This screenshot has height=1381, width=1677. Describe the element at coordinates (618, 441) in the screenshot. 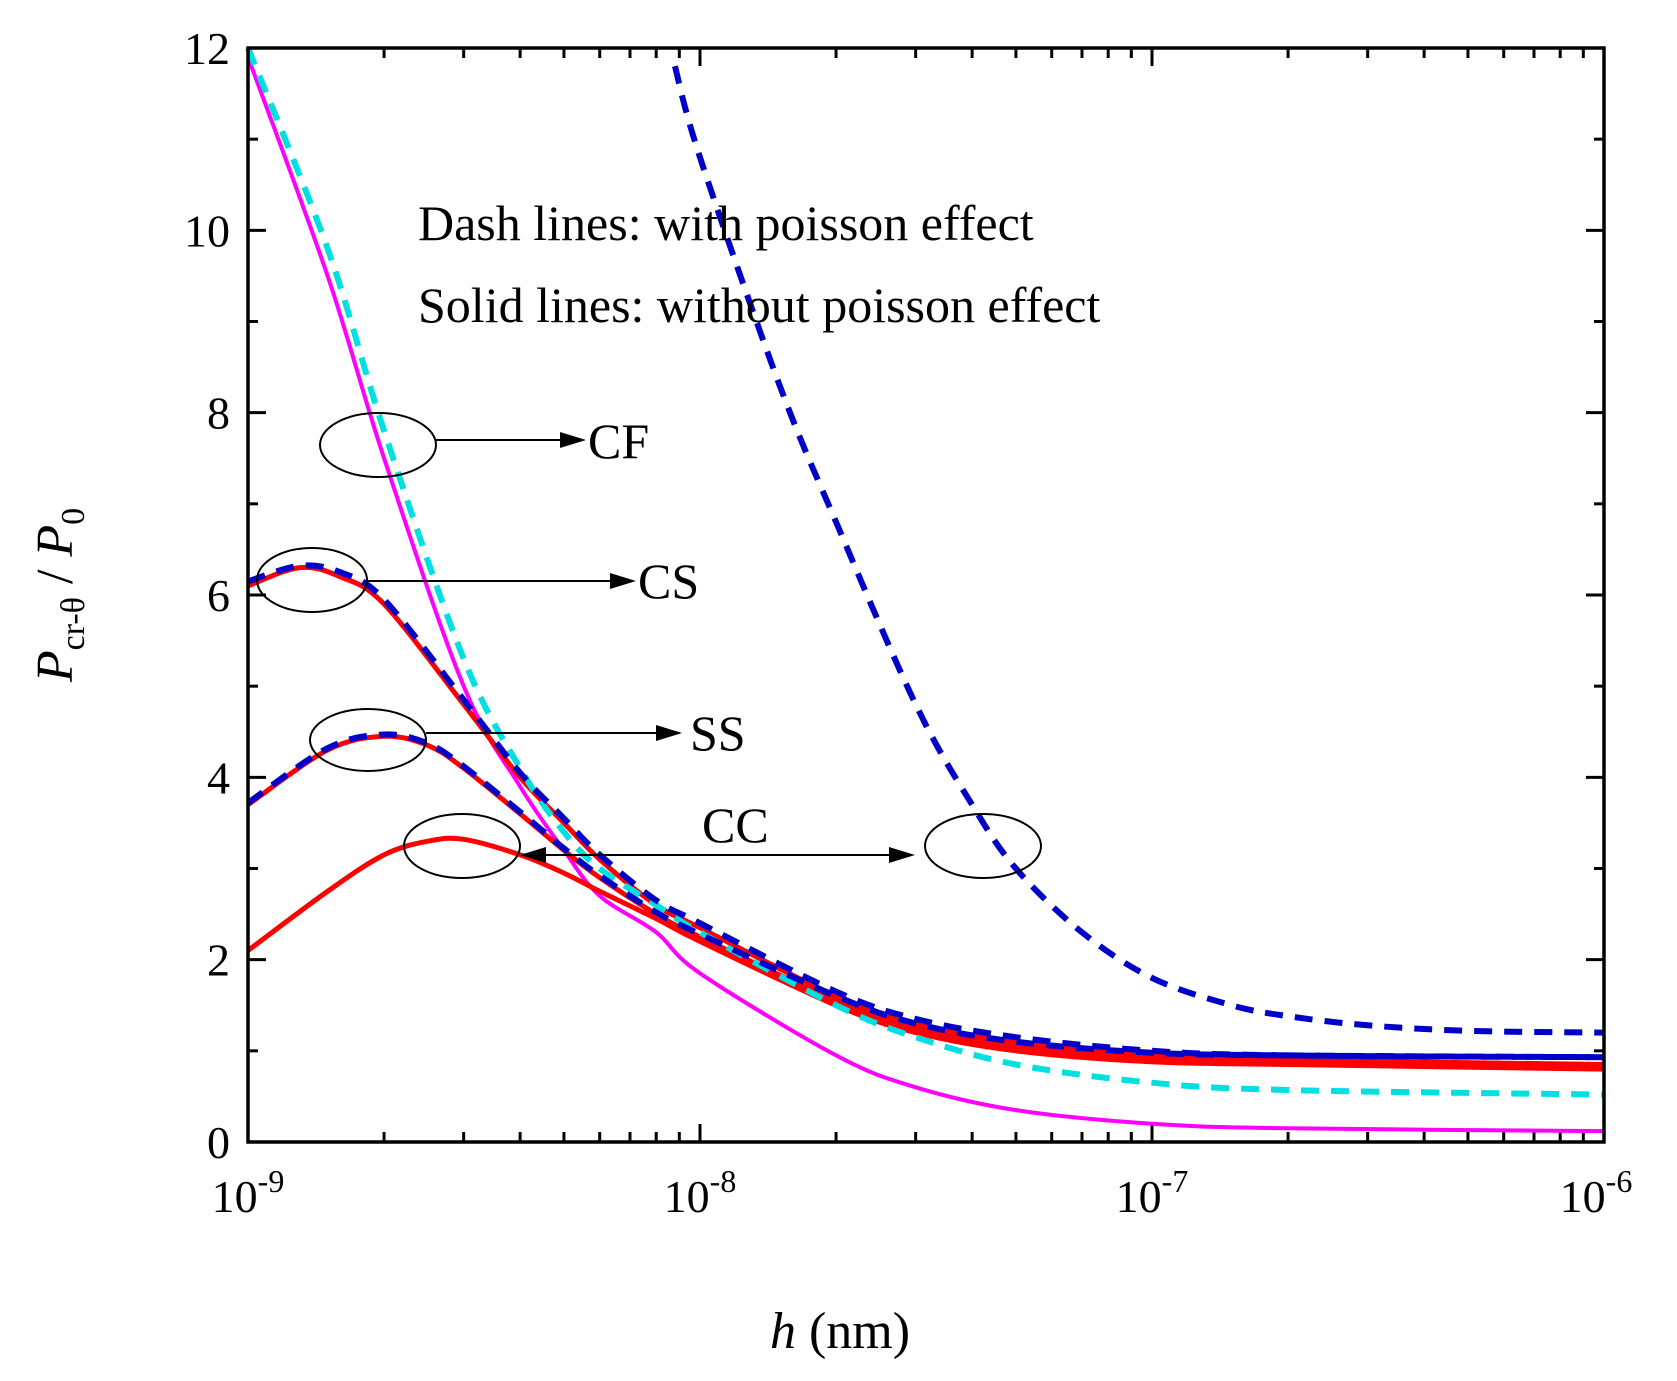

I see `cf-label: CF` at that location.